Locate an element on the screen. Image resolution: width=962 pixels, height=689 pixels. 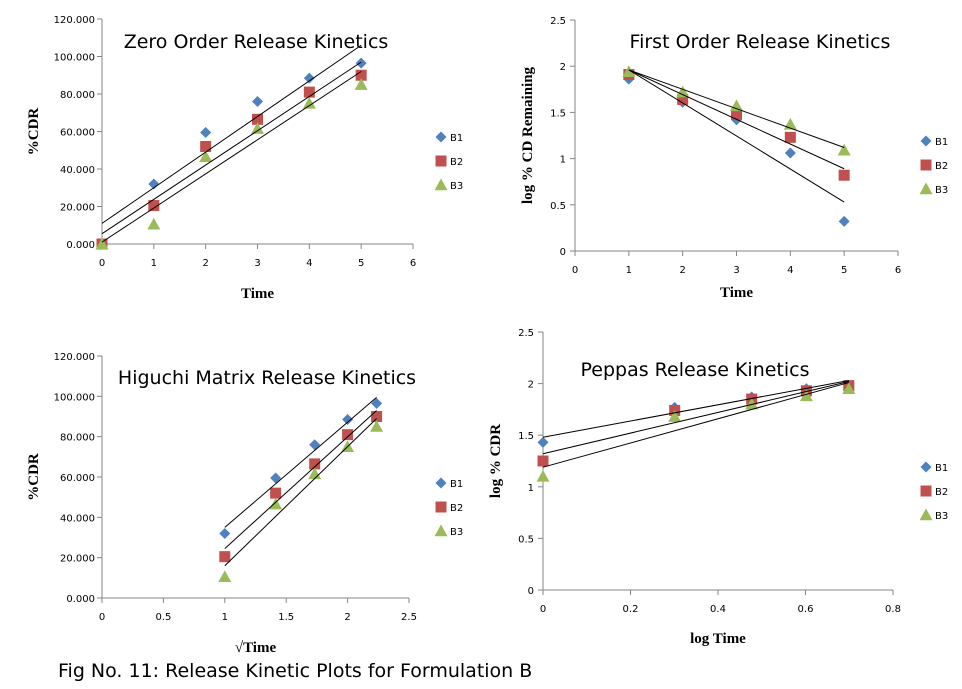
y-tick-label: 2 is located at coordinates (563, 67).